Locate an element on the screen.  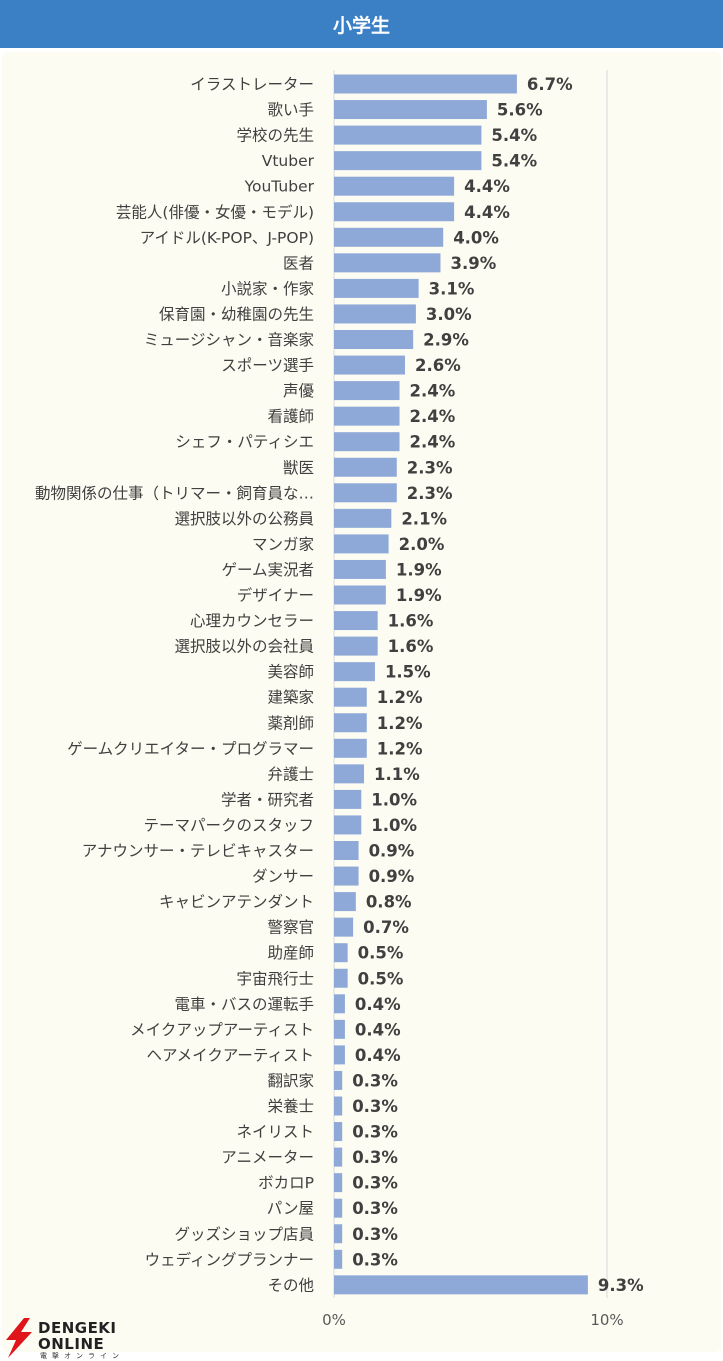
category-label: 歌い手 is located at coordinates (290, 110).